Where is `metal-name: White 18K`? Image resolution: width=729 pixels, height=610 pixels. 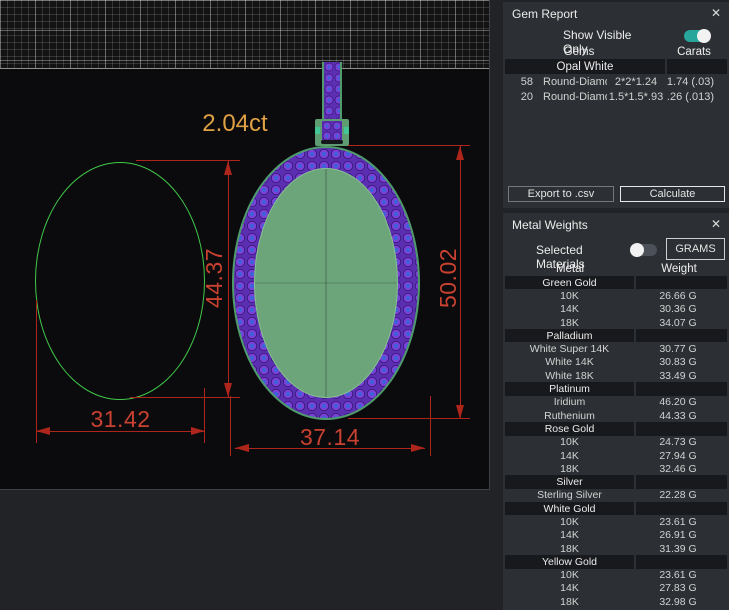 metal-name: White 18K is located at coordinates (569, 375).